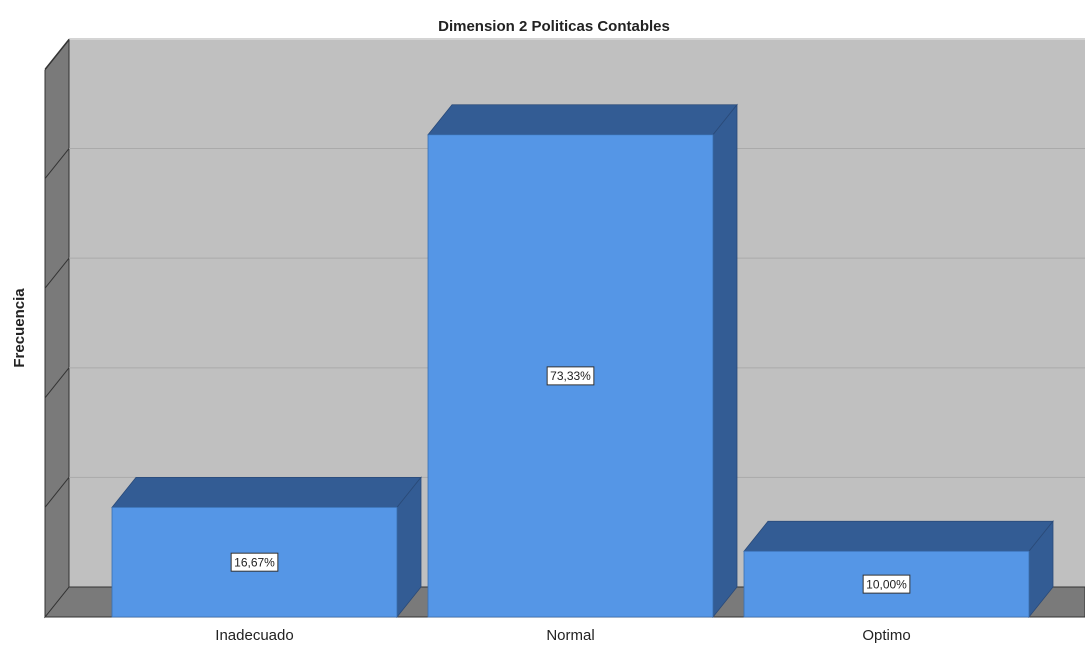  I want to click on value-label: 16,67%, so click(254, 562).